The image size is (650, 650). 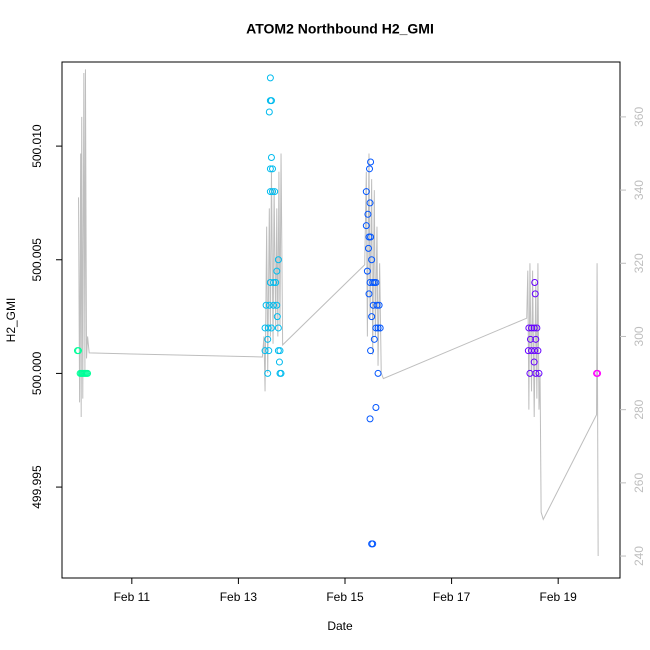 What do you see at coordinates (639, 263) in the screenshot?
I see `y2-tick-label: 320` at bounding box center [639, 263].